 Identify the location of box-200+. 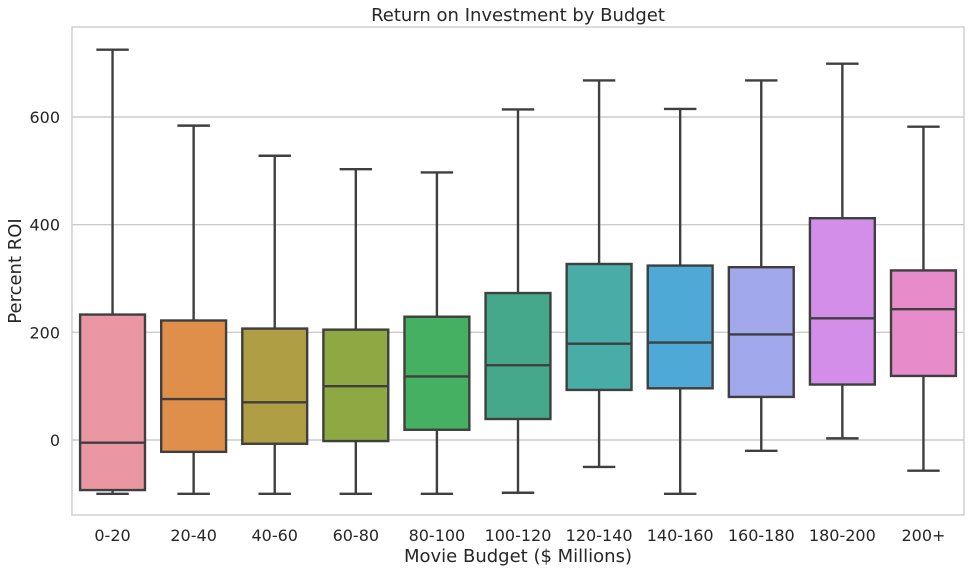
(923, 298).